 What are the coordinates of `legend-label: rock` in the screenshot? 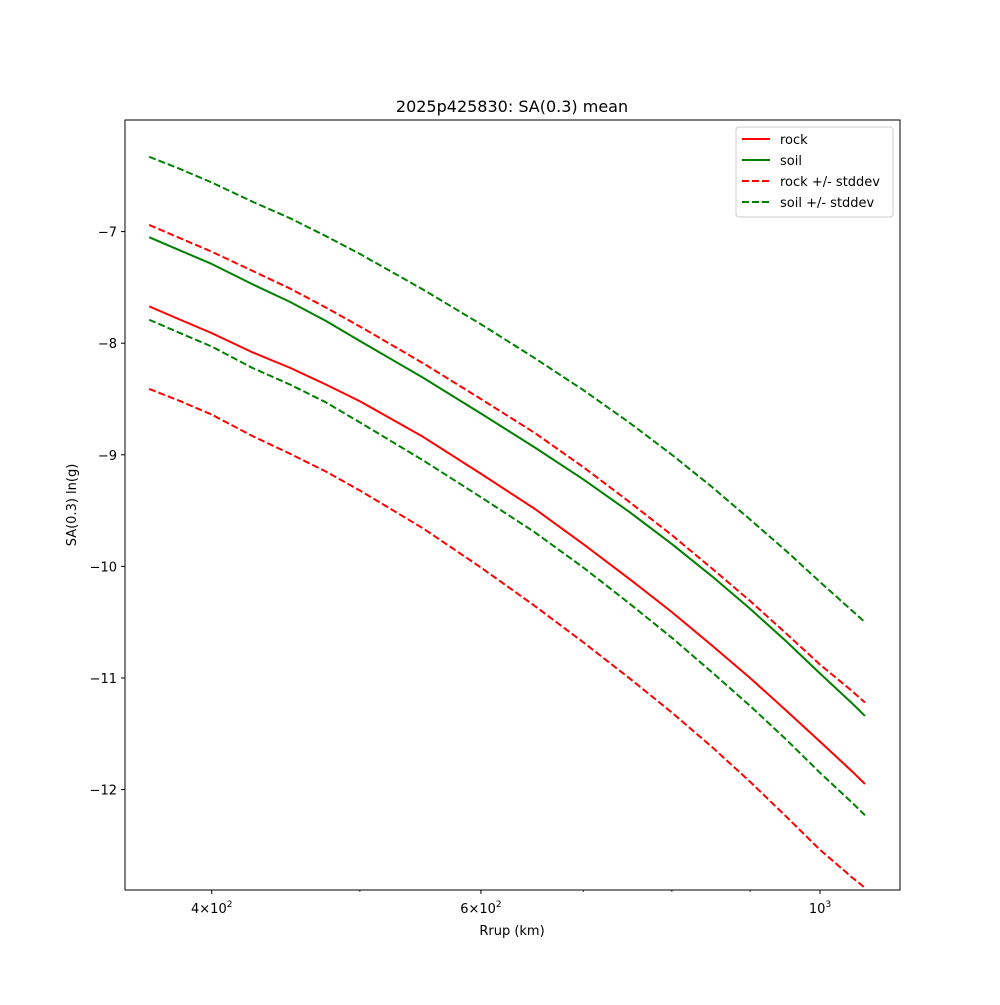 It's located at (794, 140).